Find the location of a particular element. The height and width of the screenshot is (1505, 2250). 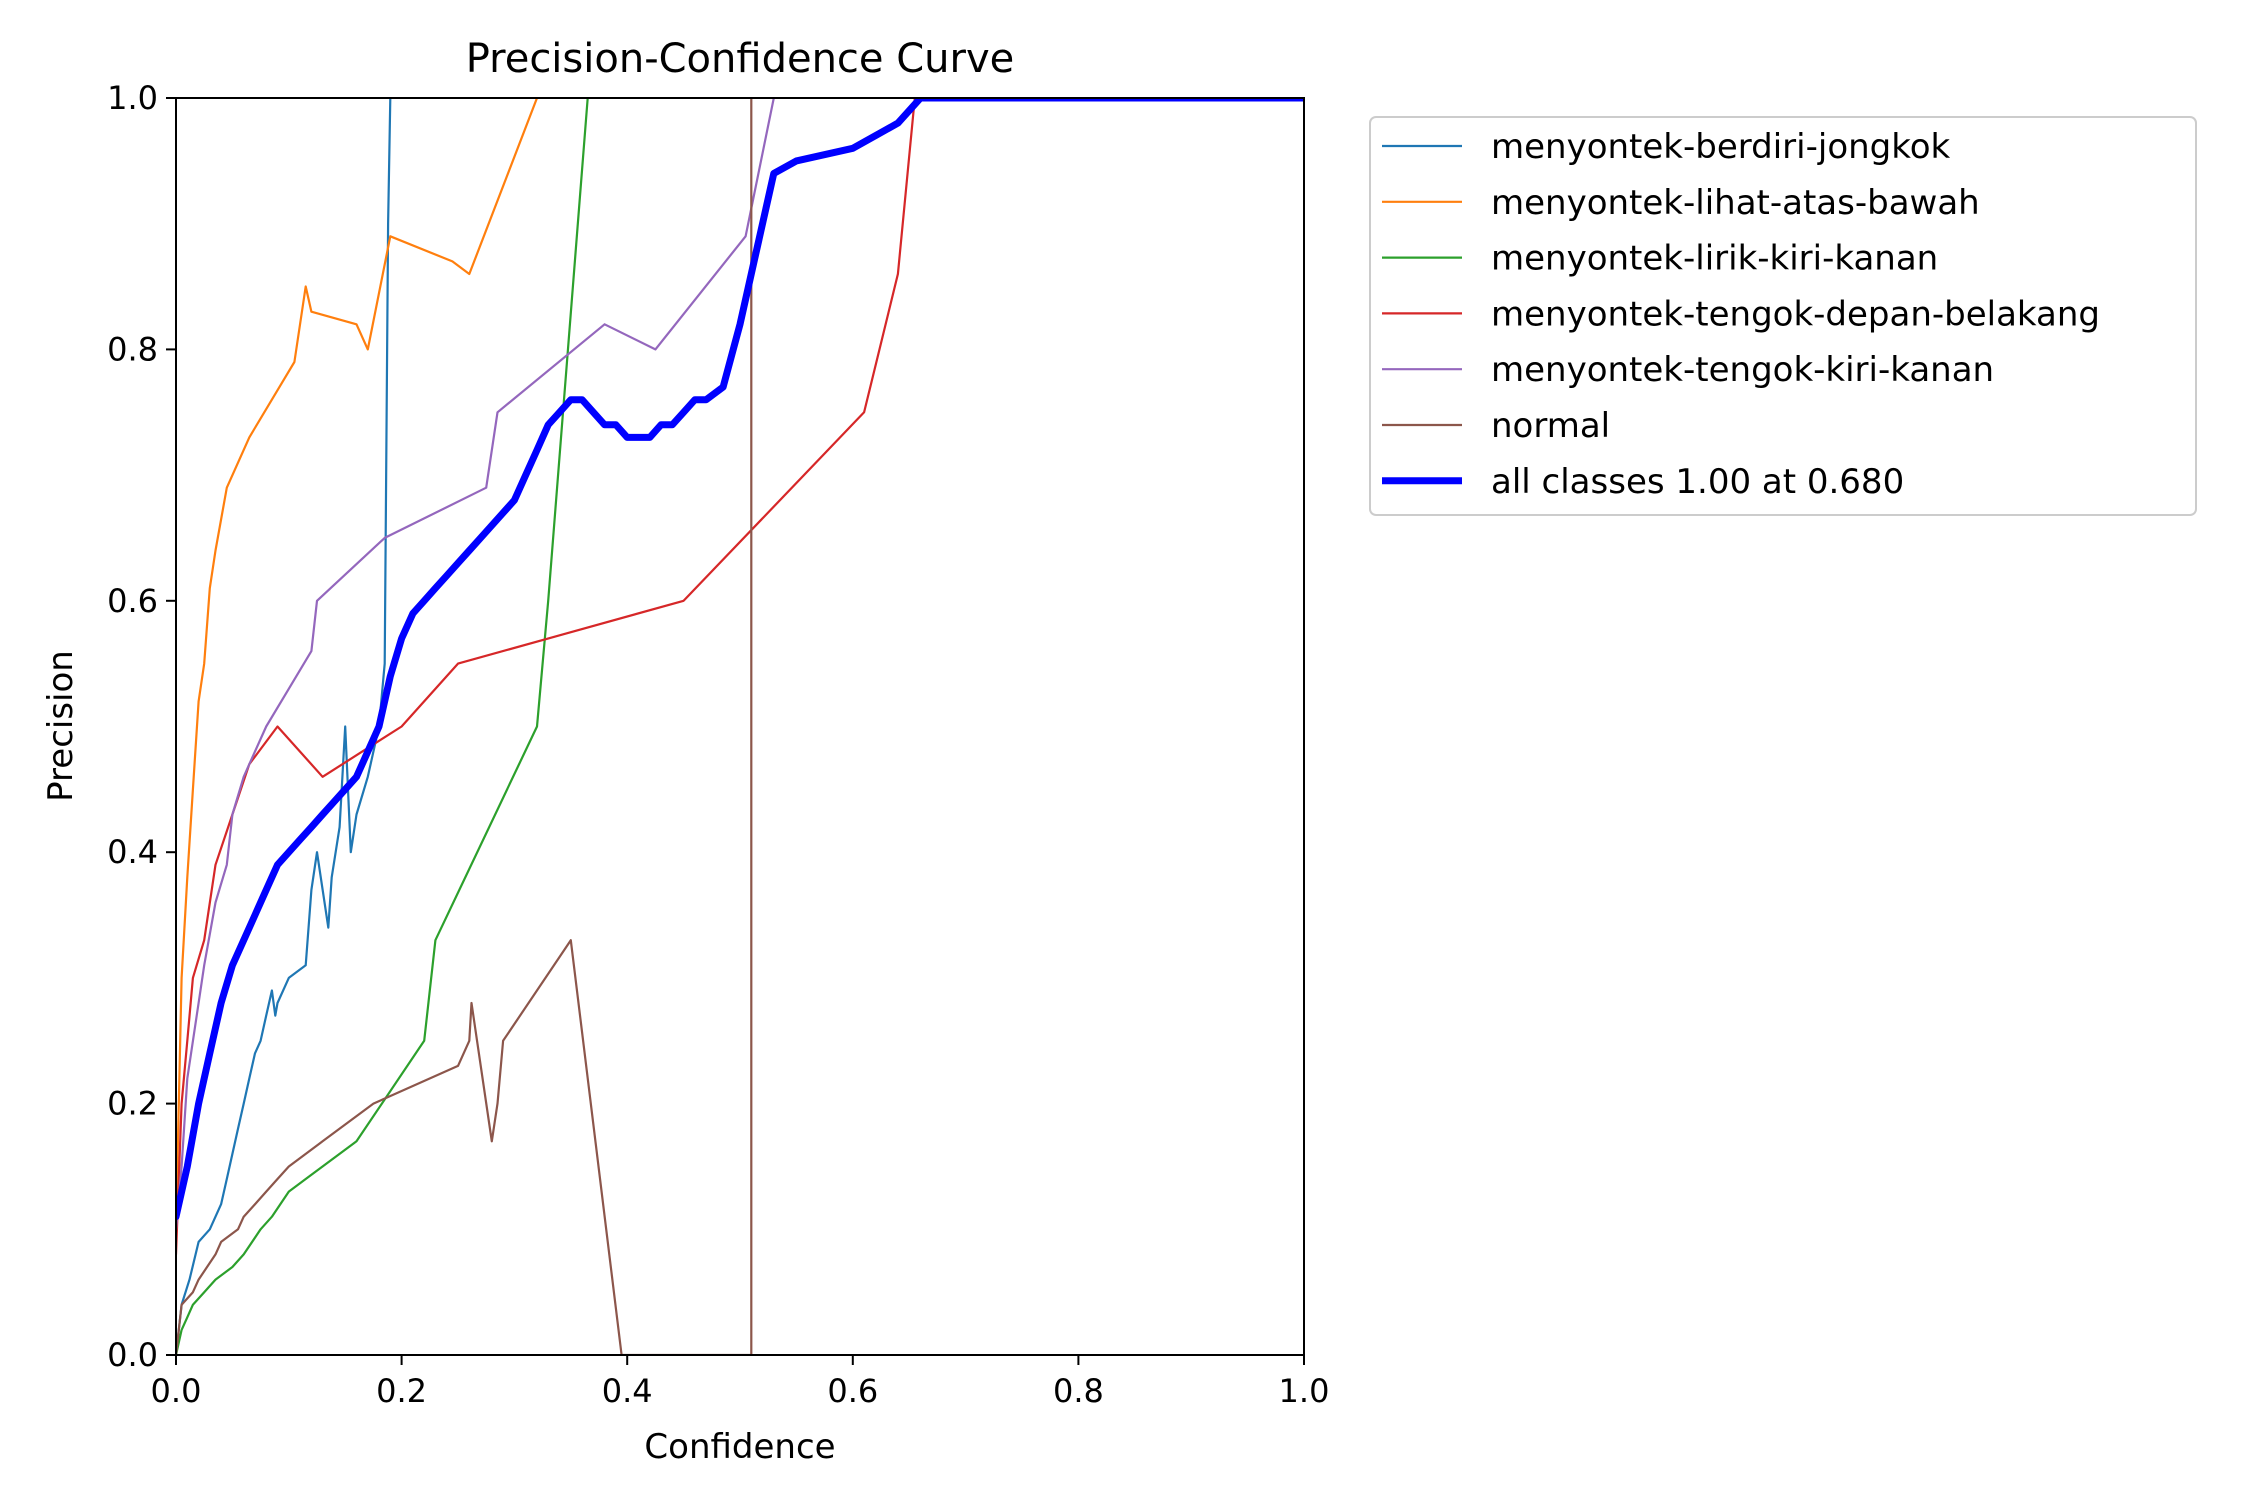

legend-label-0: menyontek-berdiri-jongkok is located at coordinates (1721, 147).